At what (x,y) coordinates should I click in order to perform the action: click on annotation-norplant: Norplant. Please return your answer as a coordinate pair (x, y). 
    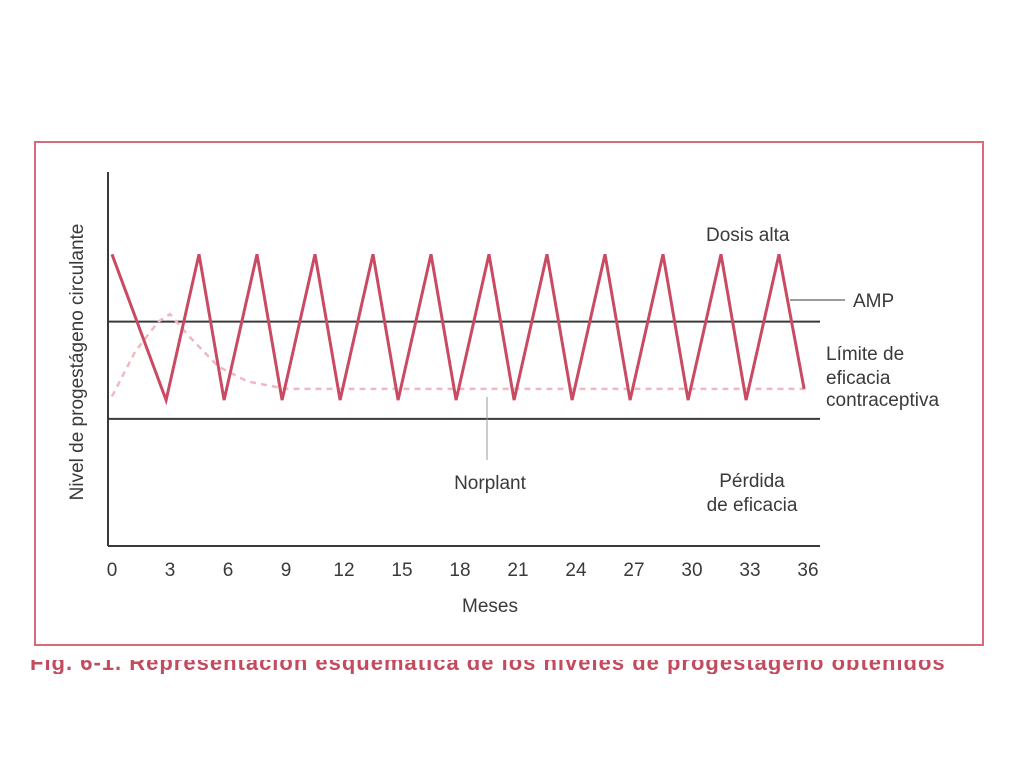
    Looking at the image, I should click on (490, 483).